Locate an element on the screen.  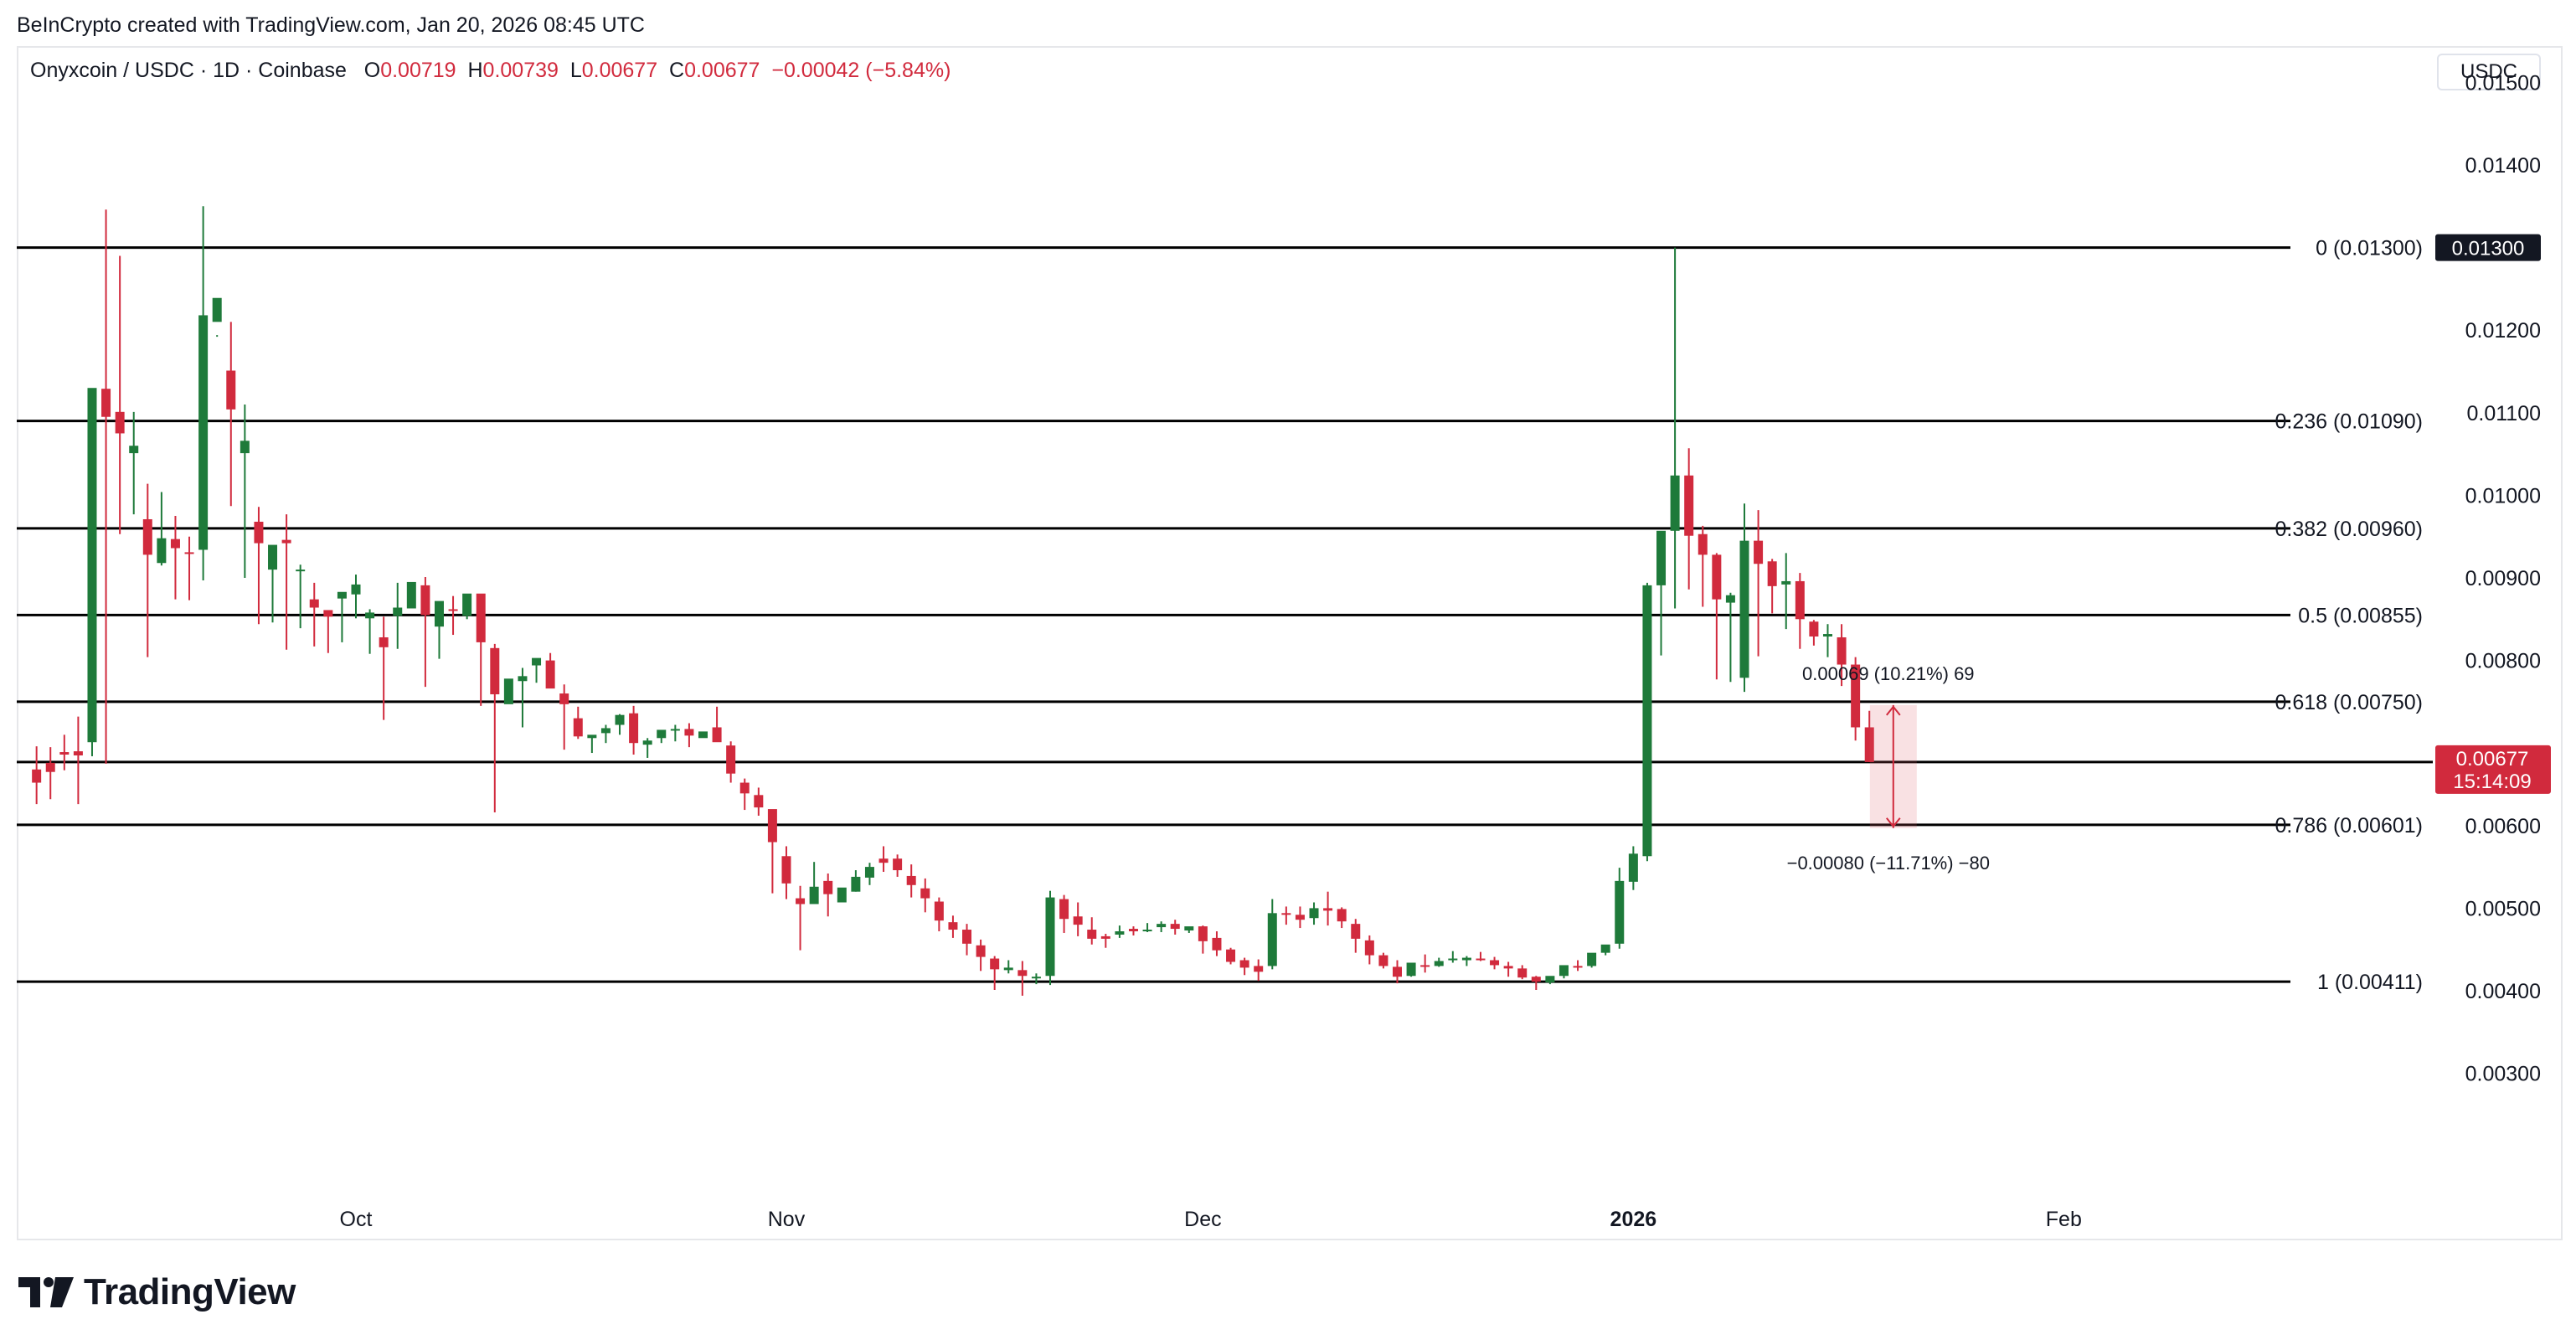
y-tick-label: 0.00900 is located at coordinates (2503, 578).